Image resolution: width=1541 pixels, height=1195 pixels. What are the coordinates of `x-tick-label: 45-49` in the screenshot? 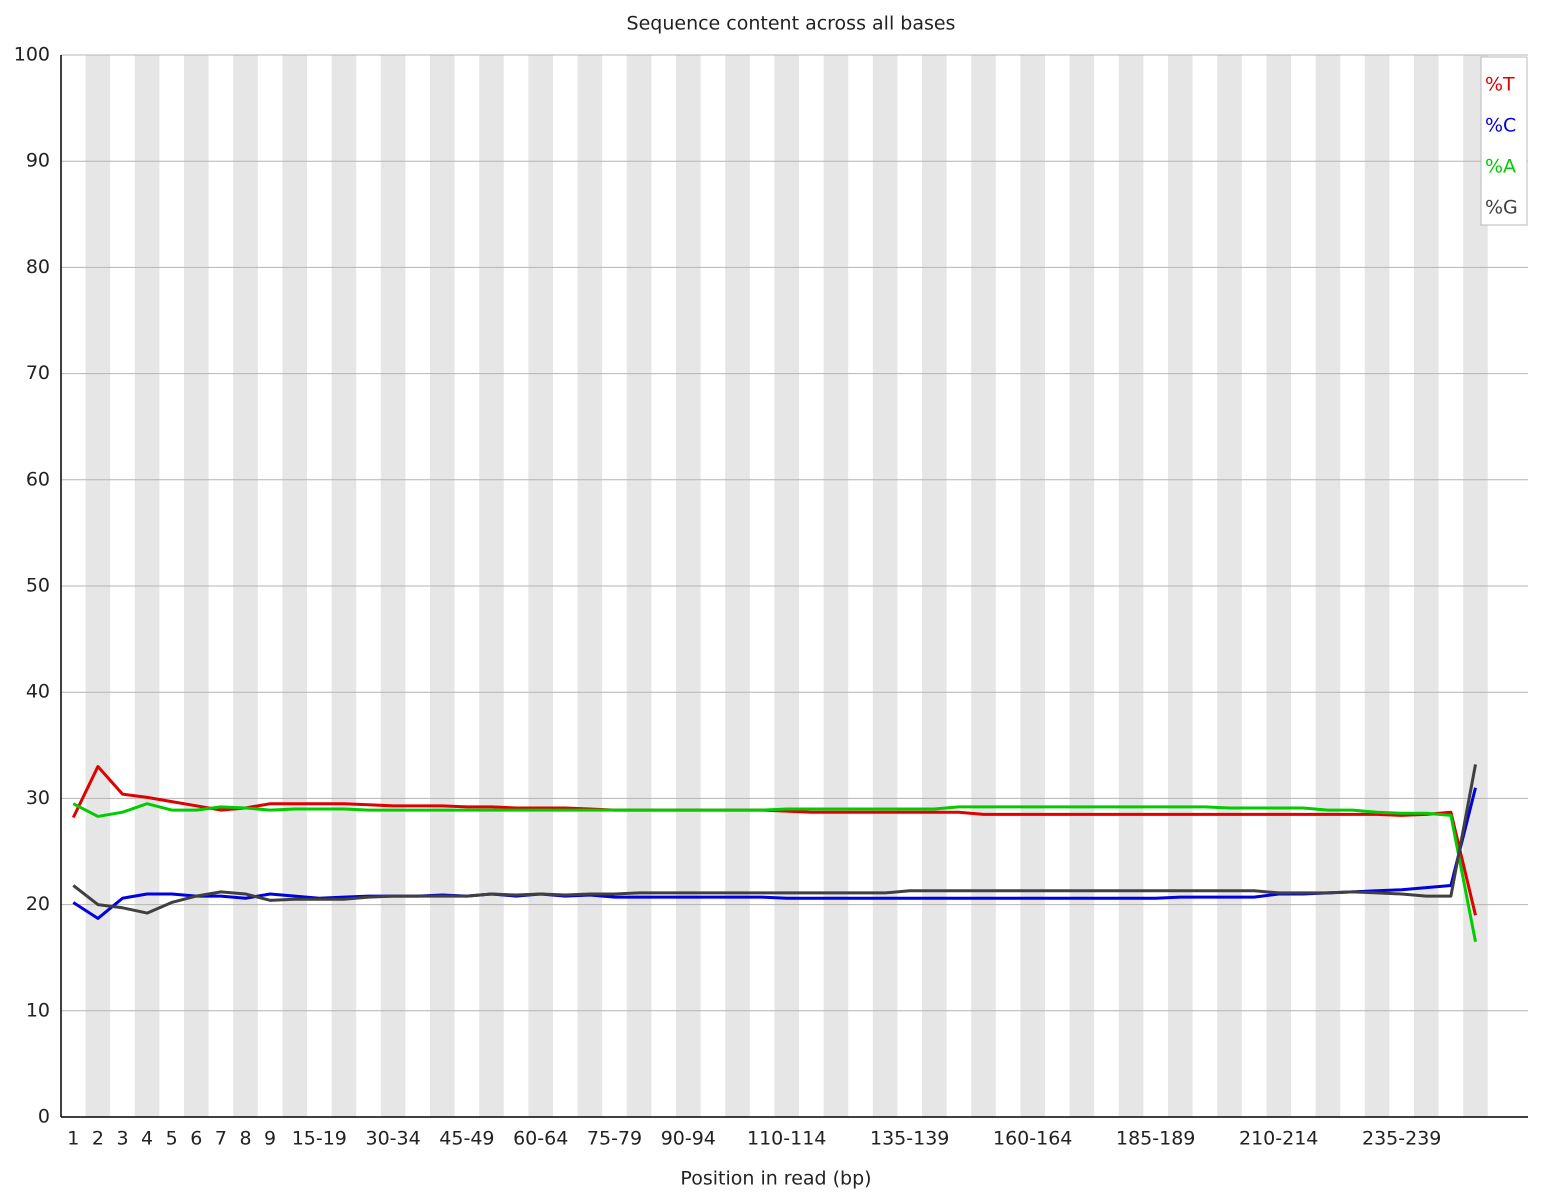 It's located at (466, 1139).